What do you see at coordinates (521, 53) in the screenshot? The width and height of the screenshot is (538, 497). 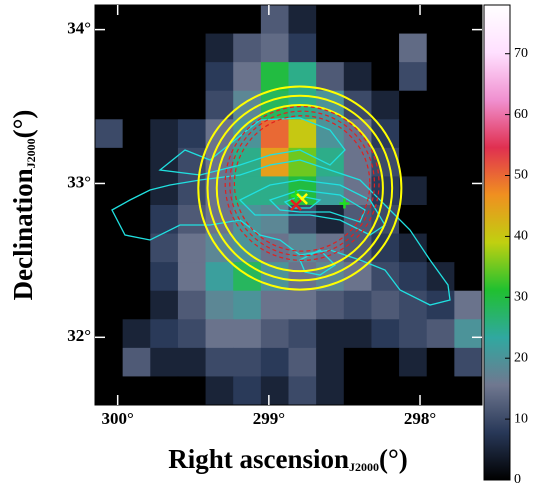 I see `colorbar-tick-label: 70` at bounding box center [521, 53].